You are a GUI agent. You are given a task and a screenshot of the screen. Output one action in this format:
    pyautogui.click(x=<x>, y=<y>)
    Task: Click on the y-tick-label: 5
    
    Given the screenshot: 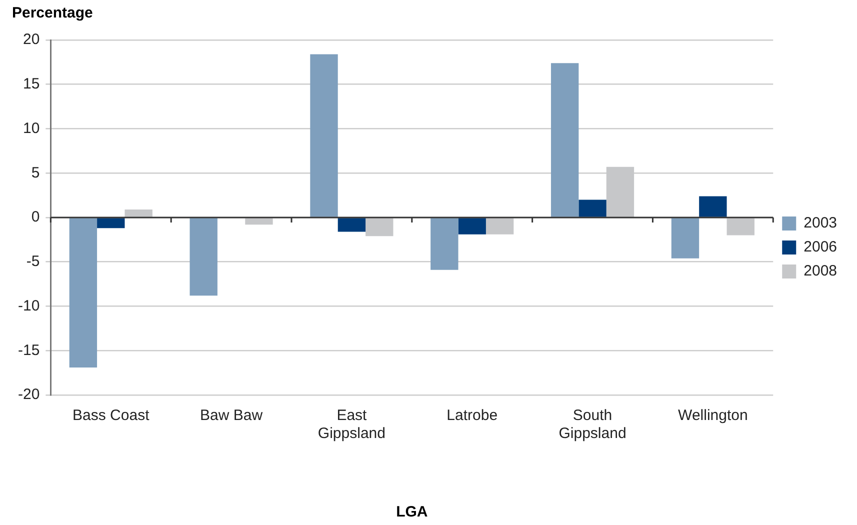 What is the action you would take?
    pyautogui.click(x=35, y=173)
    